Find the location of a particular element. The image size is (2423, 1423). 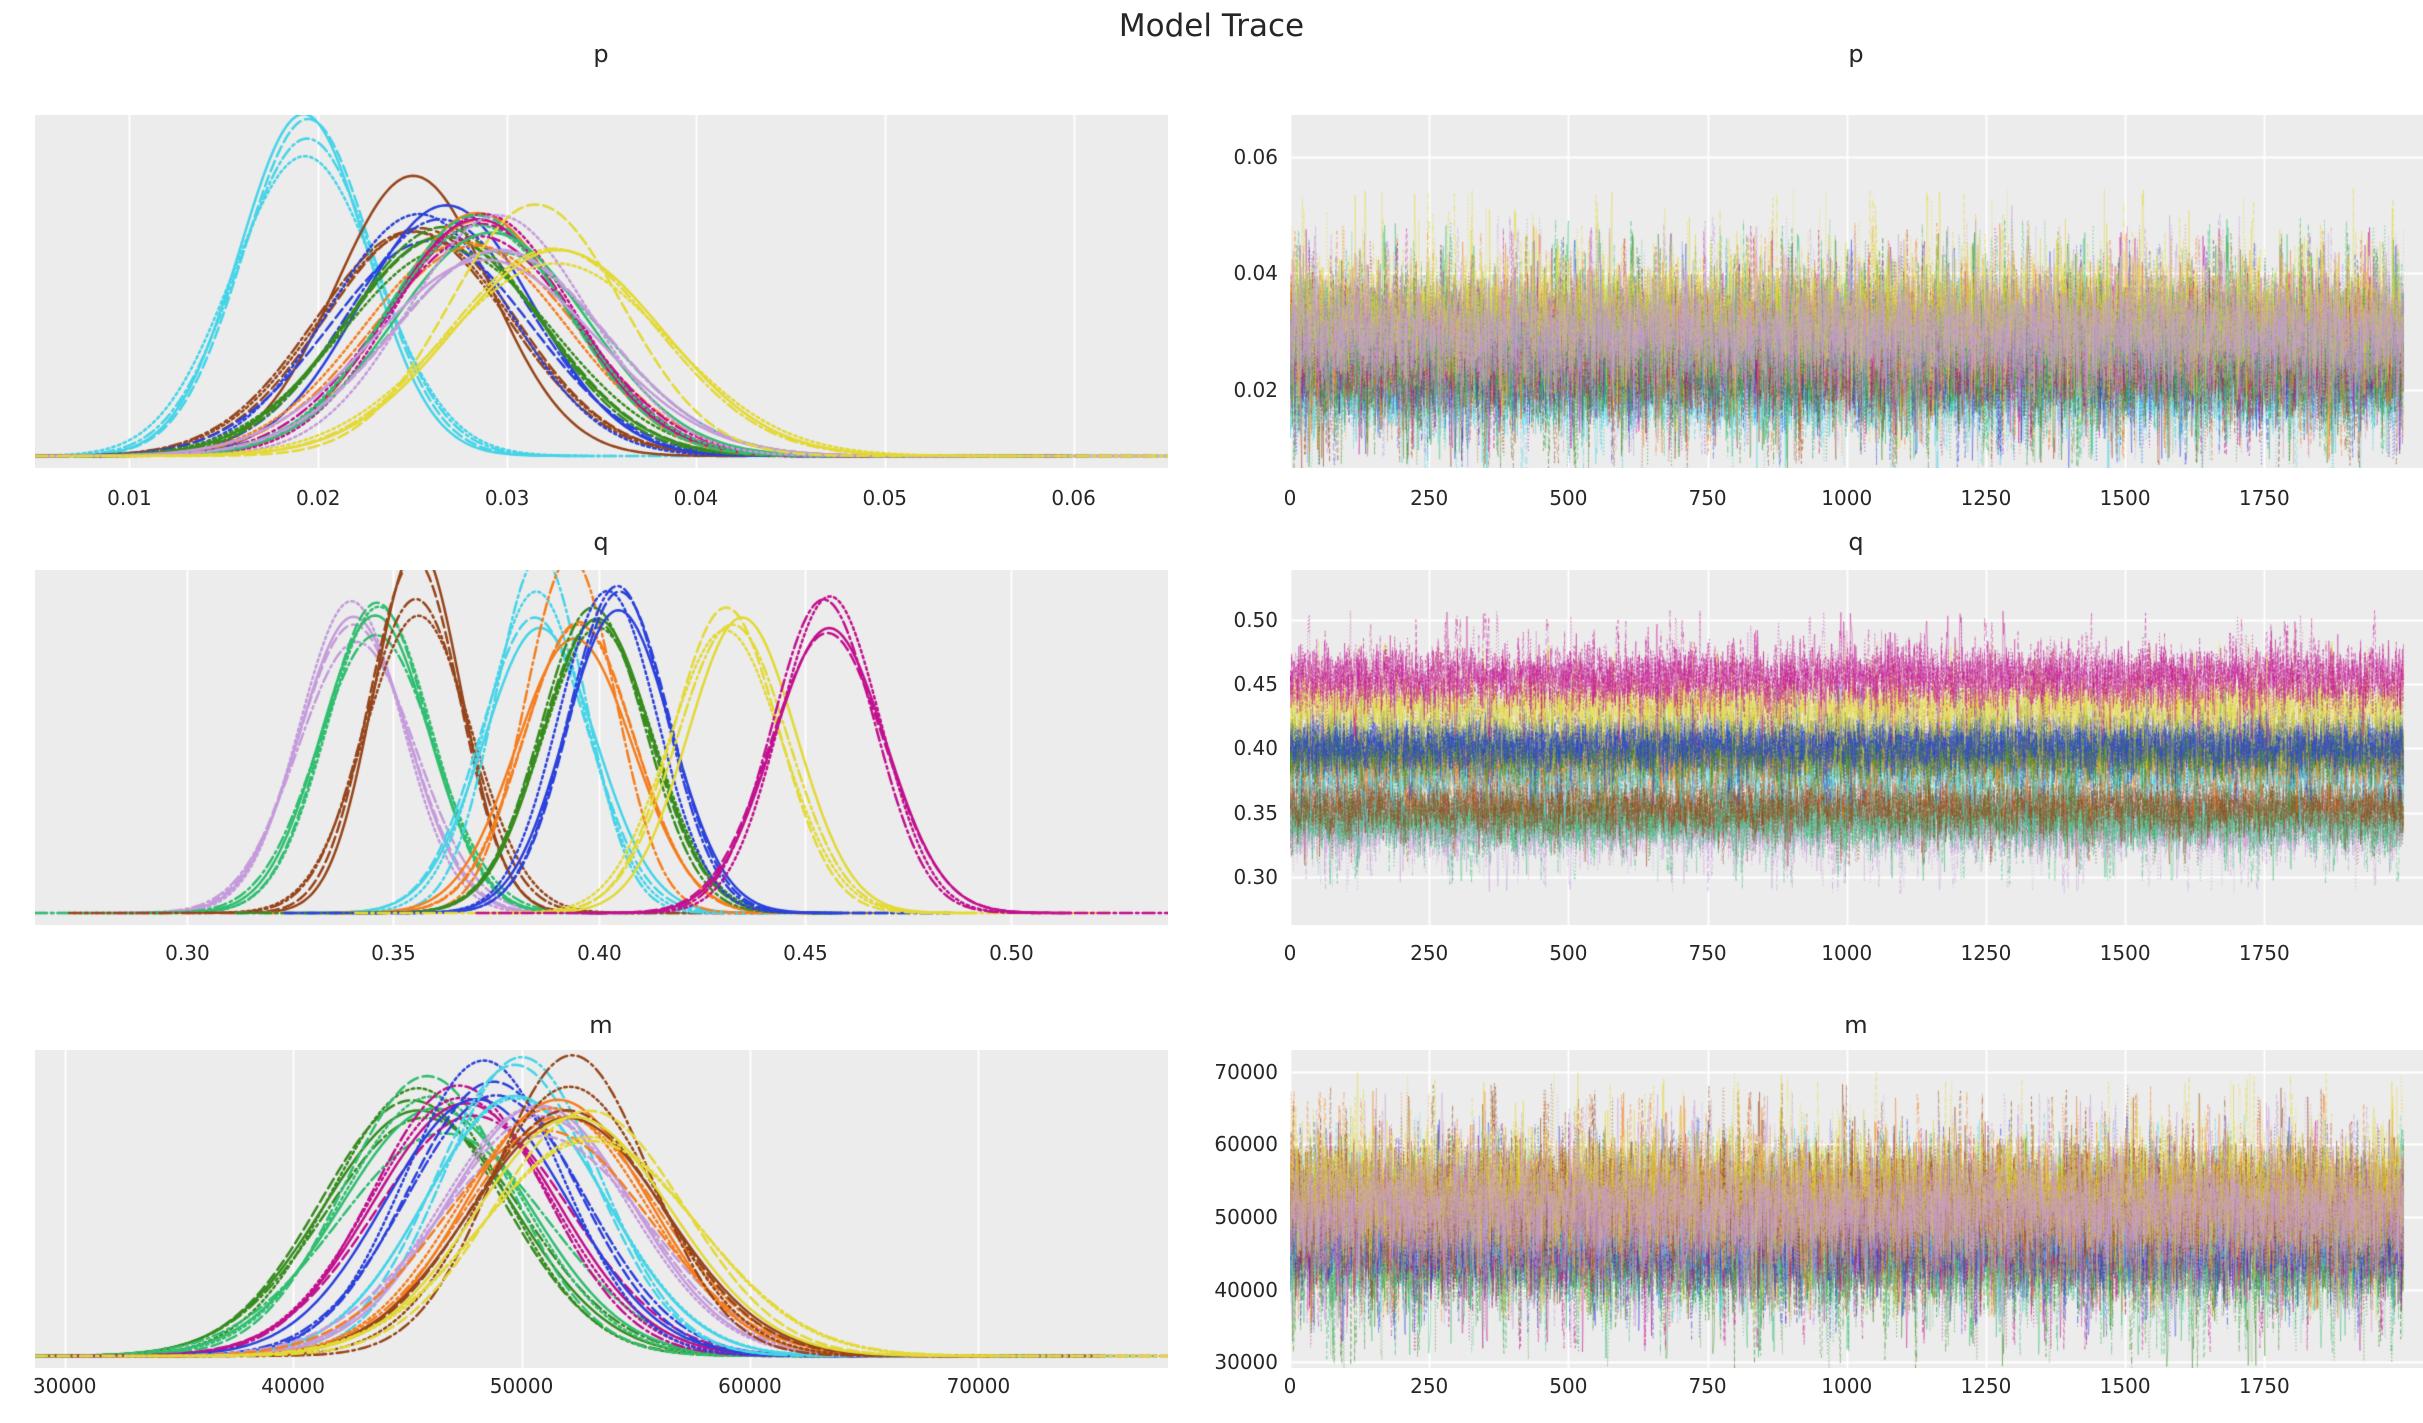

y-tick-label: 0.06 is located at coordinates (1255, 156).